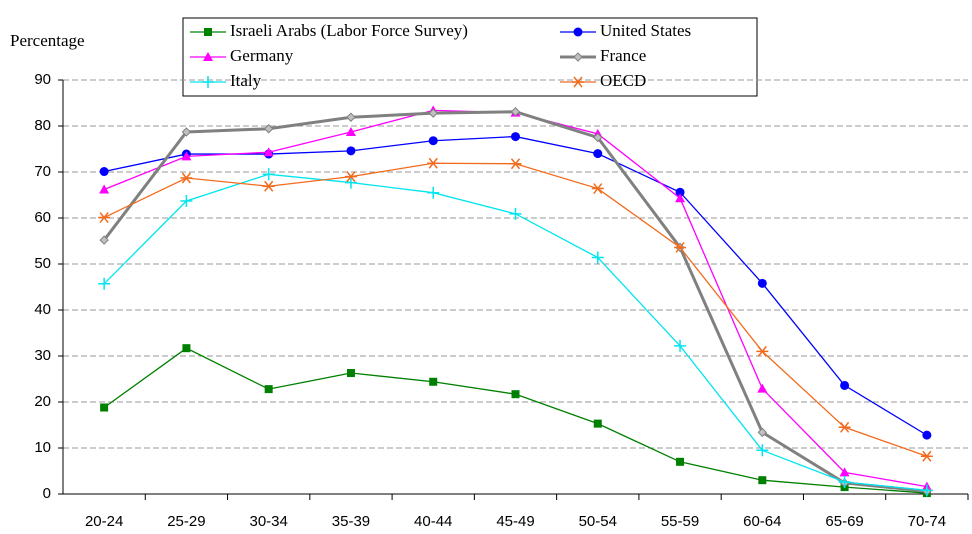 This screenshot has height=534, width=972. What do you see at coordinates (42, 217) in the screenshot?
I see `y-tick-label: 60` at bounding box center [42, 217].